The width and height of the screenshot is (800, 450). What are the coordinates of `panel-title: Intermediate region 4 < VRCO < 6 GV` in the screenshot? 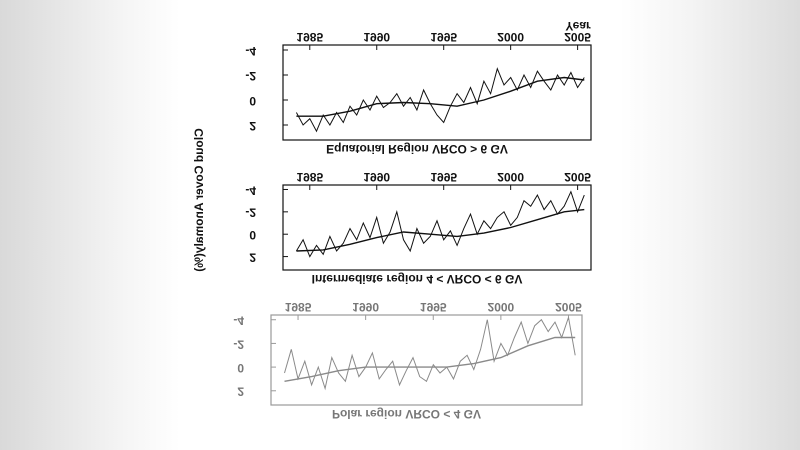 It's located at (417, 279).